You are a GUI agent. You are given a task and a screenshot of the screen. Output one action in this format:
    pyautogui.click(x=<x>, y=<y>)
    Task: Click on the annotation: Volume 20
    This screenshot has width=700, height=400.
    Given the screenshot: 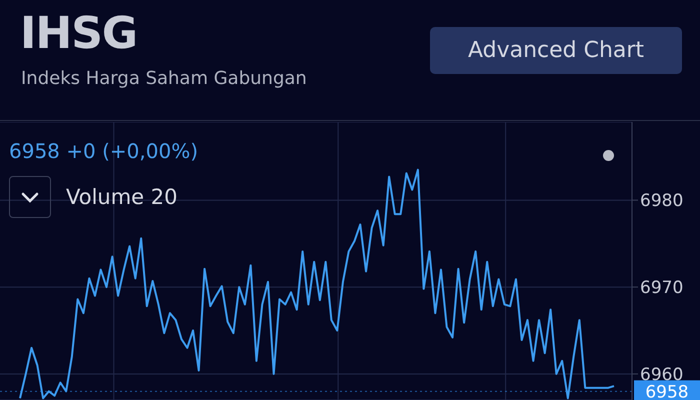 What is the action you would take?
    pyautogui.click(x=122, y=197)
    